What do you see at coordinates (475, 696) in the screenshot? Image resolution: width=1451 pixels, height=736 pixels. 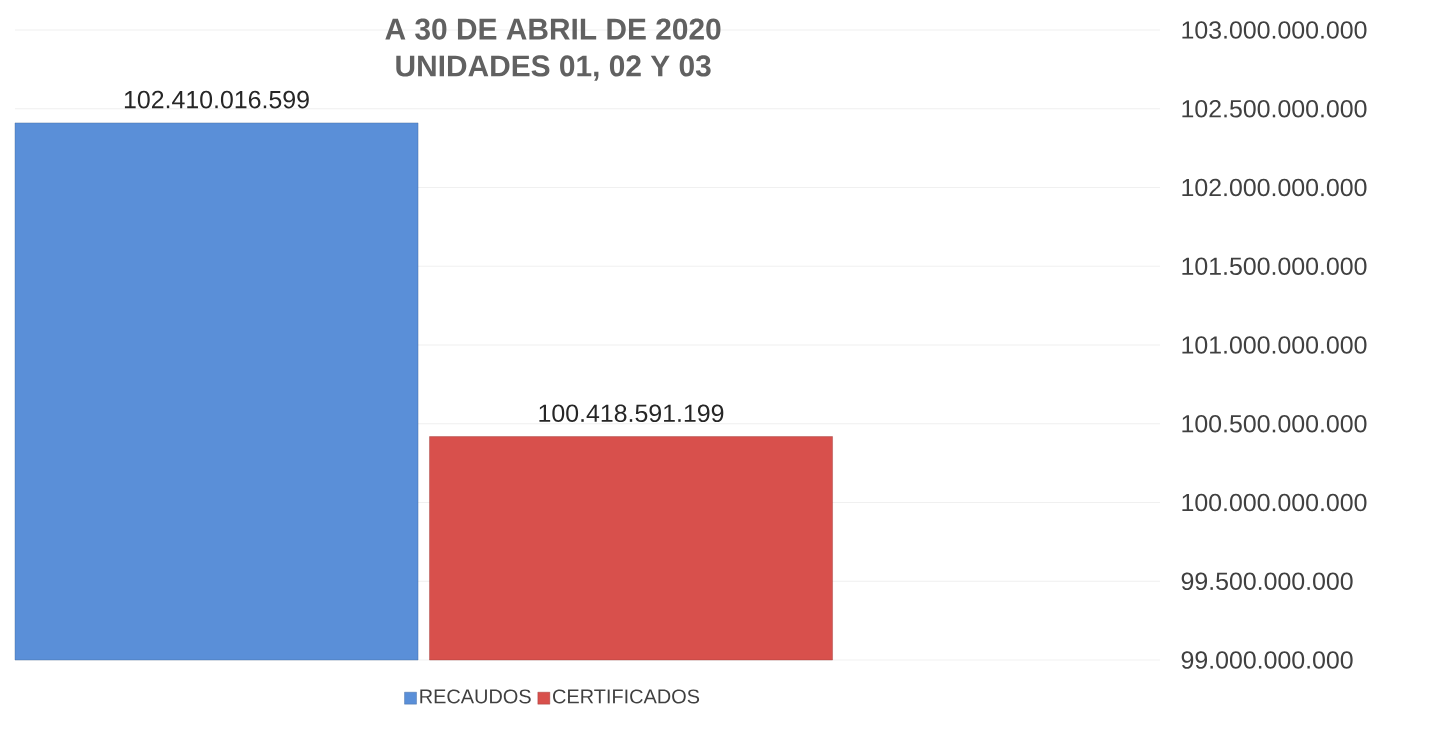 I see `legend-label: RECAUDOS` at bounding box center [475, 696].